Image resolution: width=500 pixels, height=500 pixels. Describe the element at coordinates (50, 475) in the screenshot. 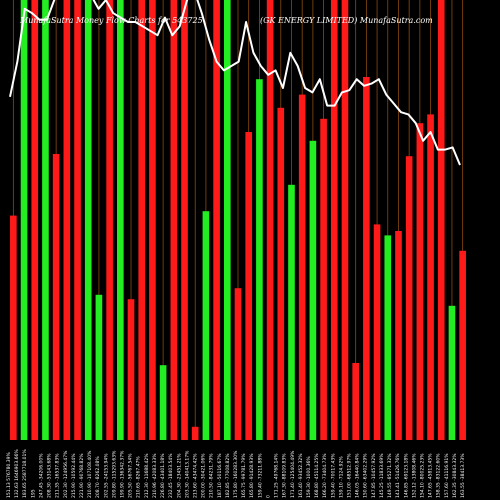

I see `tick-label: 208.30 -53143.68%` at that location.